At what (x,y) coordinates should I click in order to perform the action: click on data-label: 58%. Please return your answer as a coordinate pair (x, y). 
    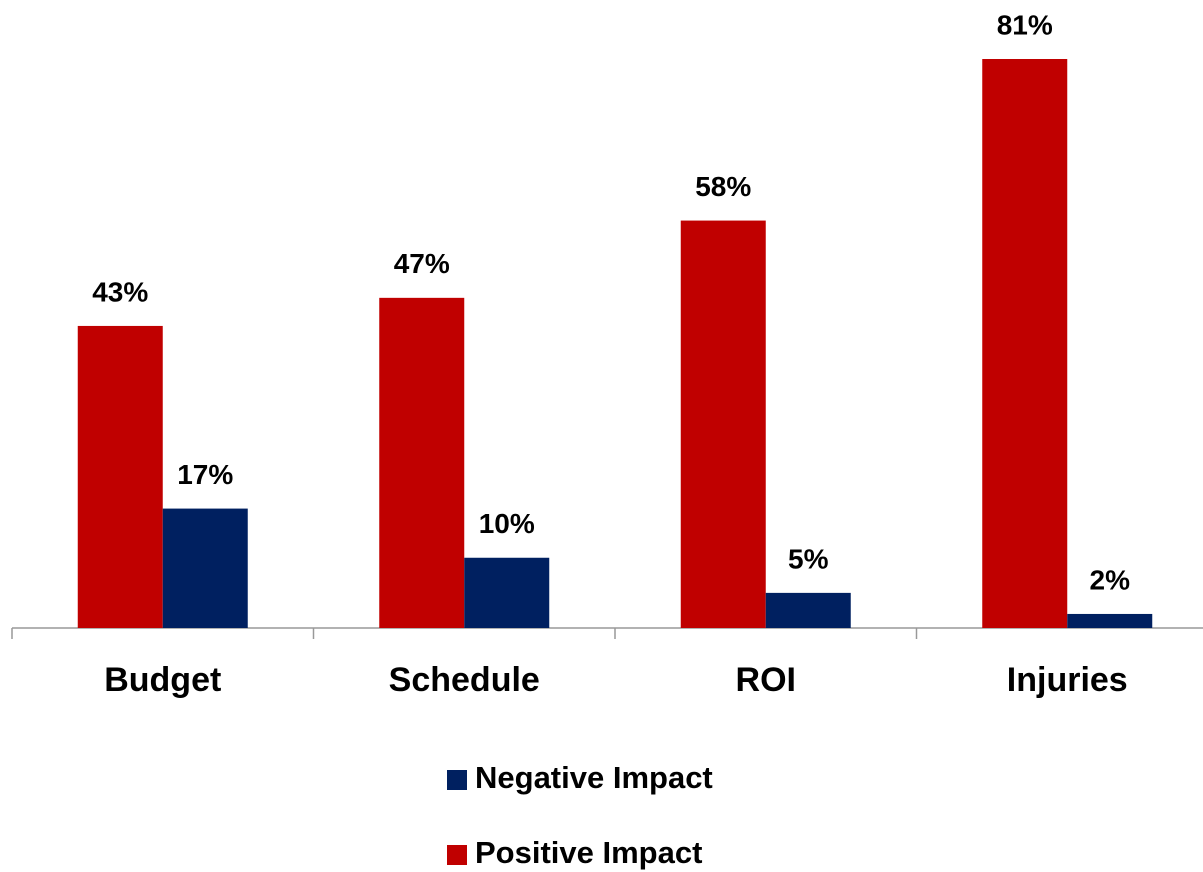
    Looking at the image, I should click on (723, 186).